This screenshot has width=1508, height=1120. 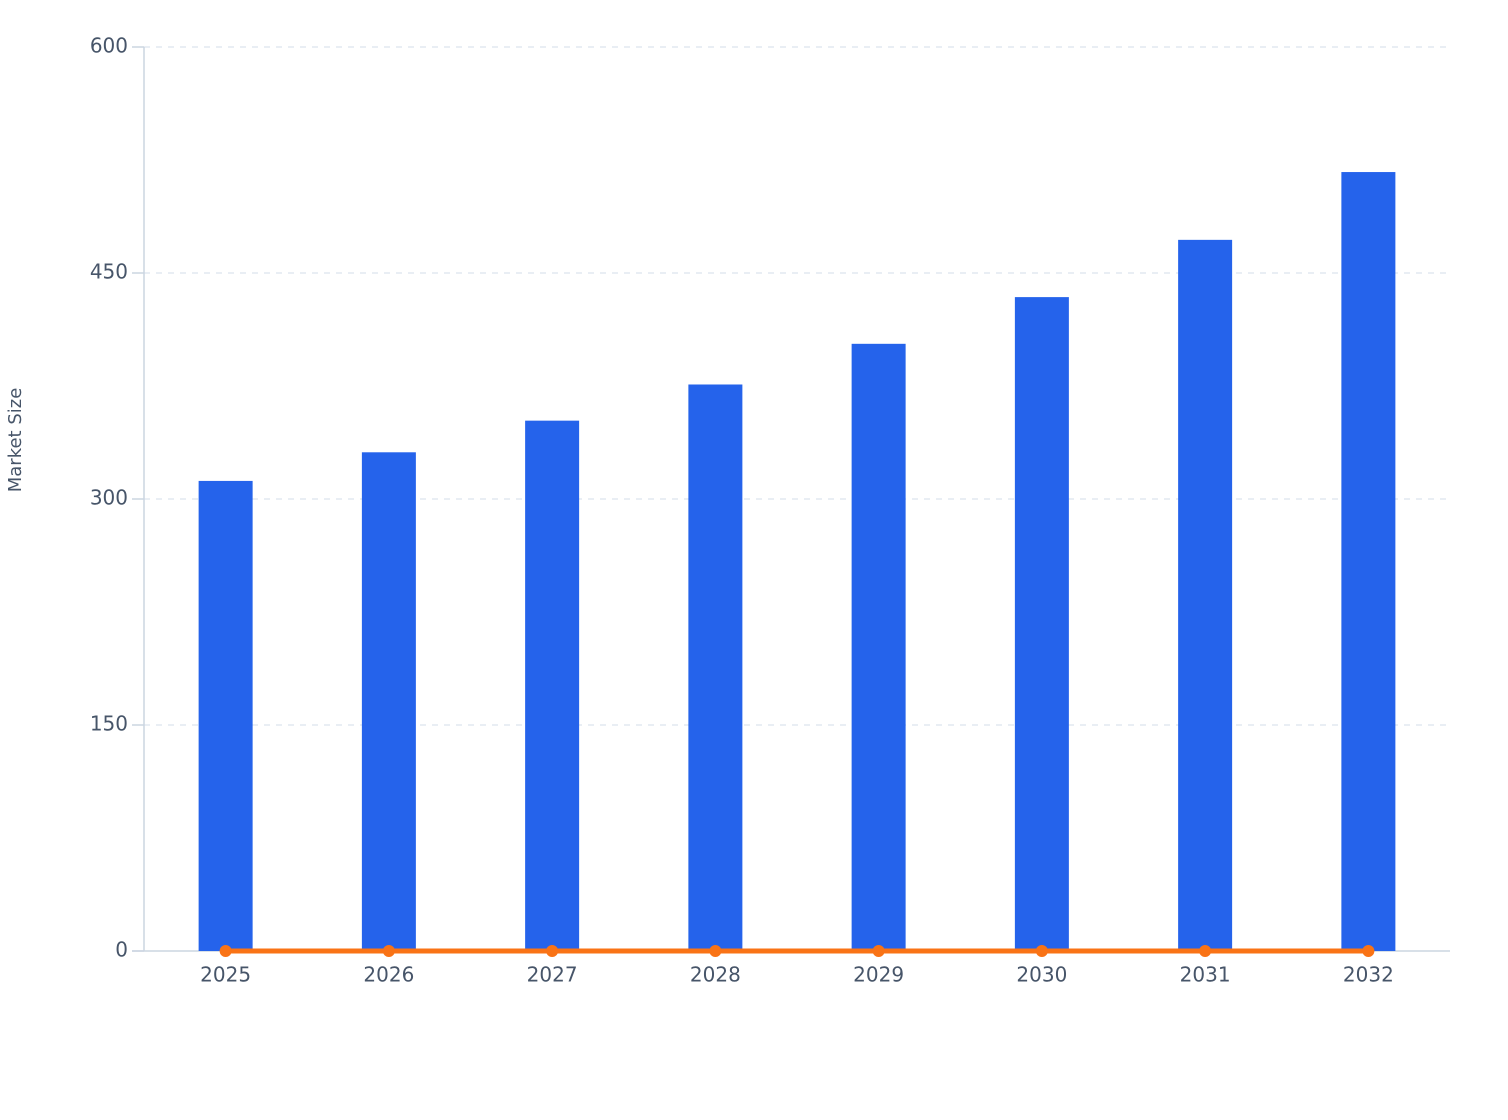 I want to click on y-axis-label: Market Size, so click(x=15, y=440).